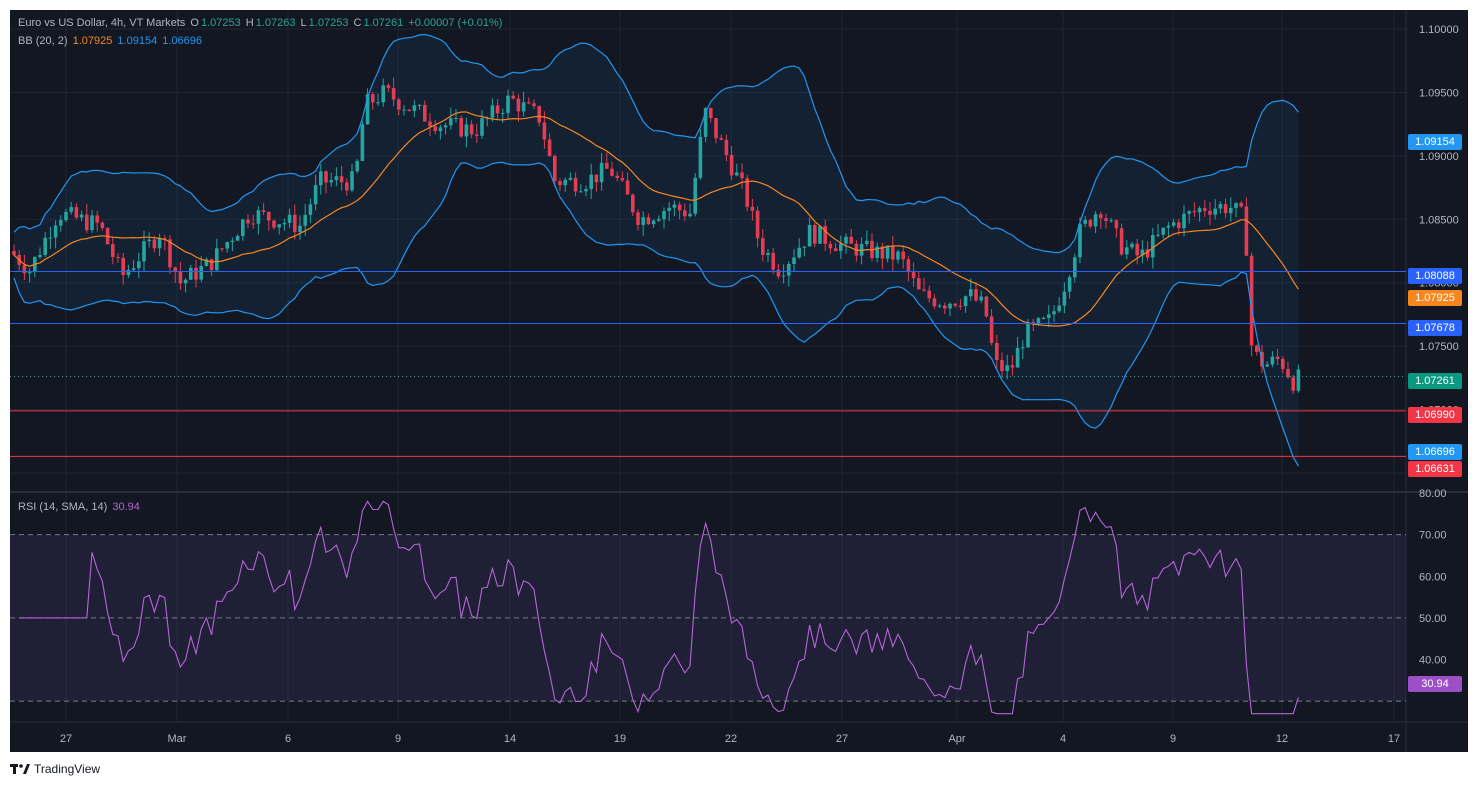 This screenshot has width=1479, height=787. Describe the element at coordinates (731, 739) in the screenshot. I see `time-axis-label: 22` at that location.